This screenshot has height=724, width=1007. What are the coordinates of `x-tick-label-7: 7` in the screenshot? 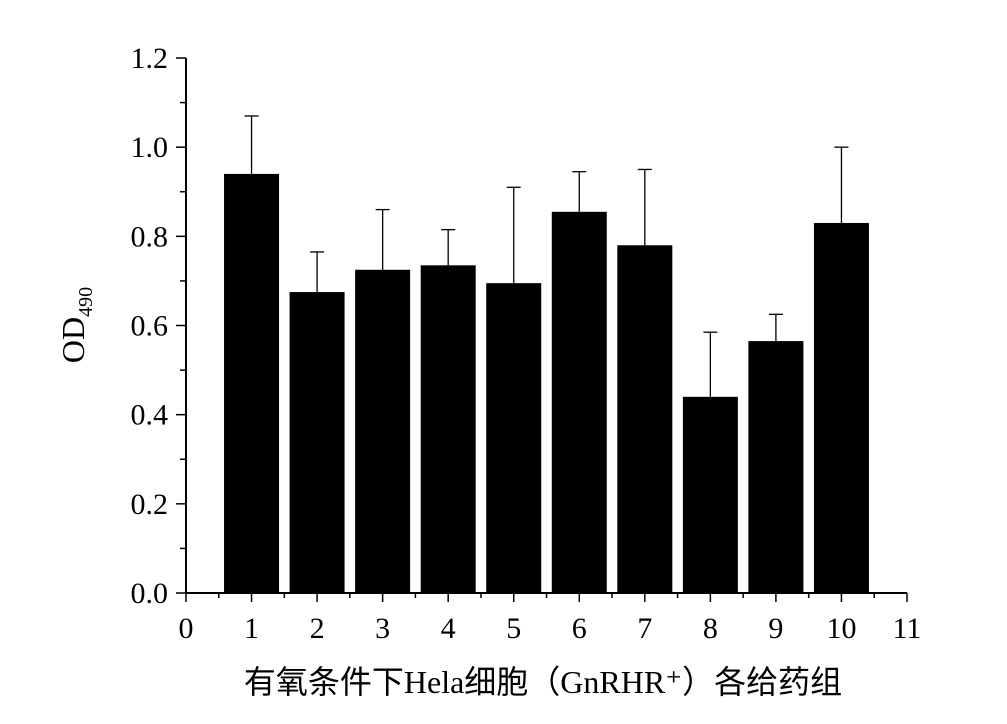 It's located at (644, 628).